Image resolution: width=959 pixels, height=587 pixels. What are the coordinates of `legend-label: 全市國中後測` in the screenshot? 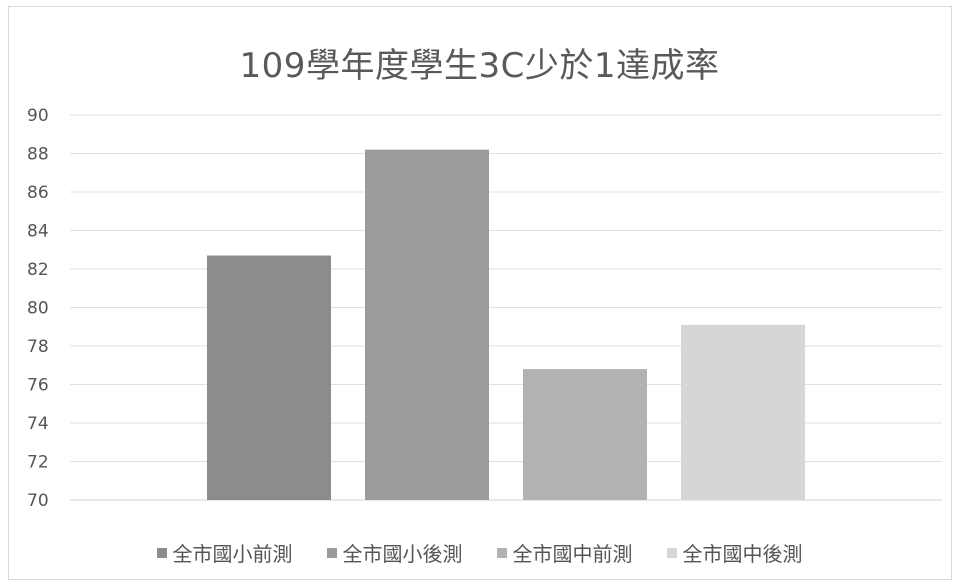 It's located at (742, 554).